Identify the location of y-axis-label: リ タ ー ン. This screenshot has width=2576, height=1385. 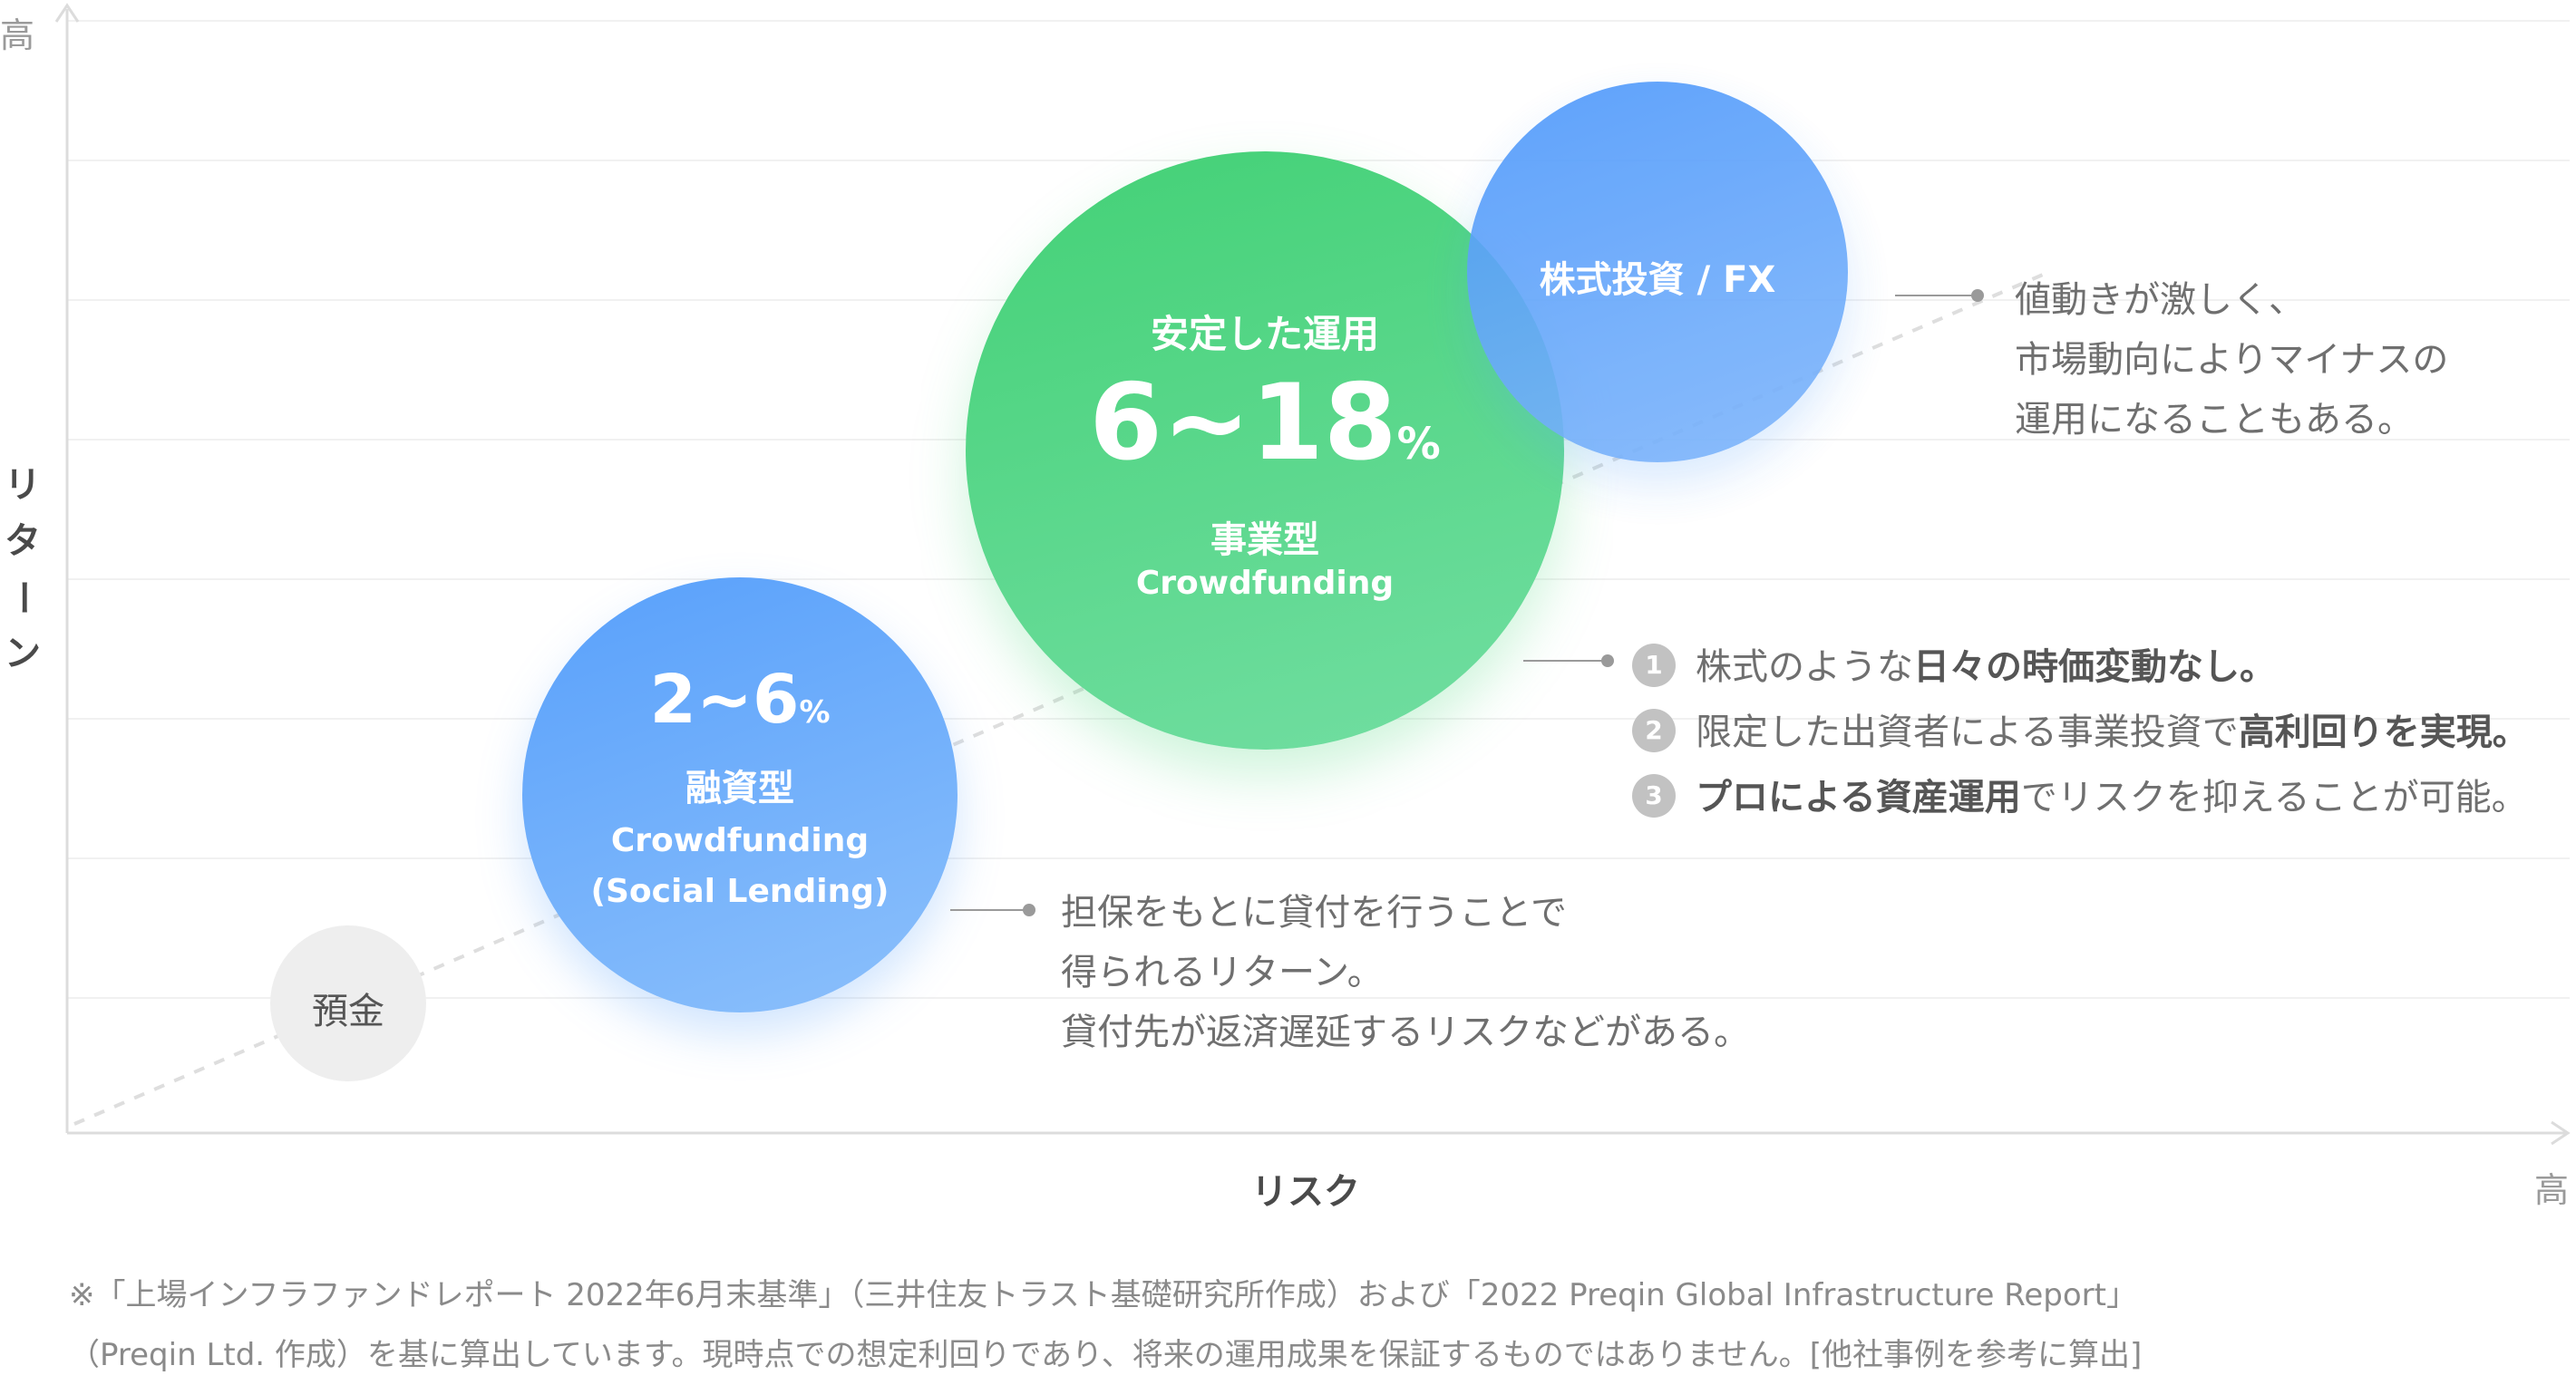
(22, 569).